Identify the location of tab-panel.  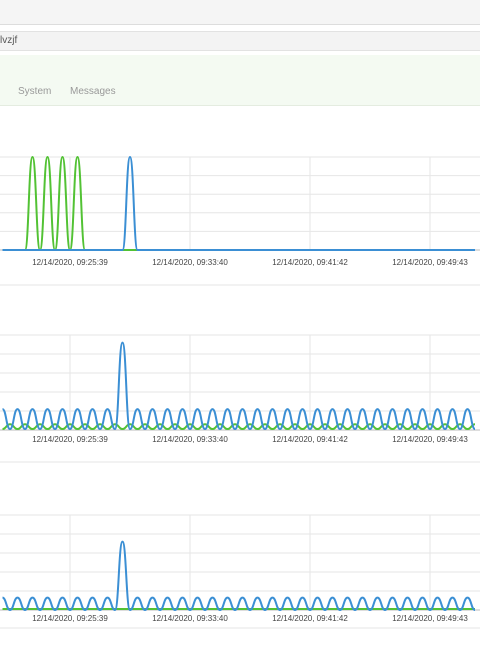
(240, 80).